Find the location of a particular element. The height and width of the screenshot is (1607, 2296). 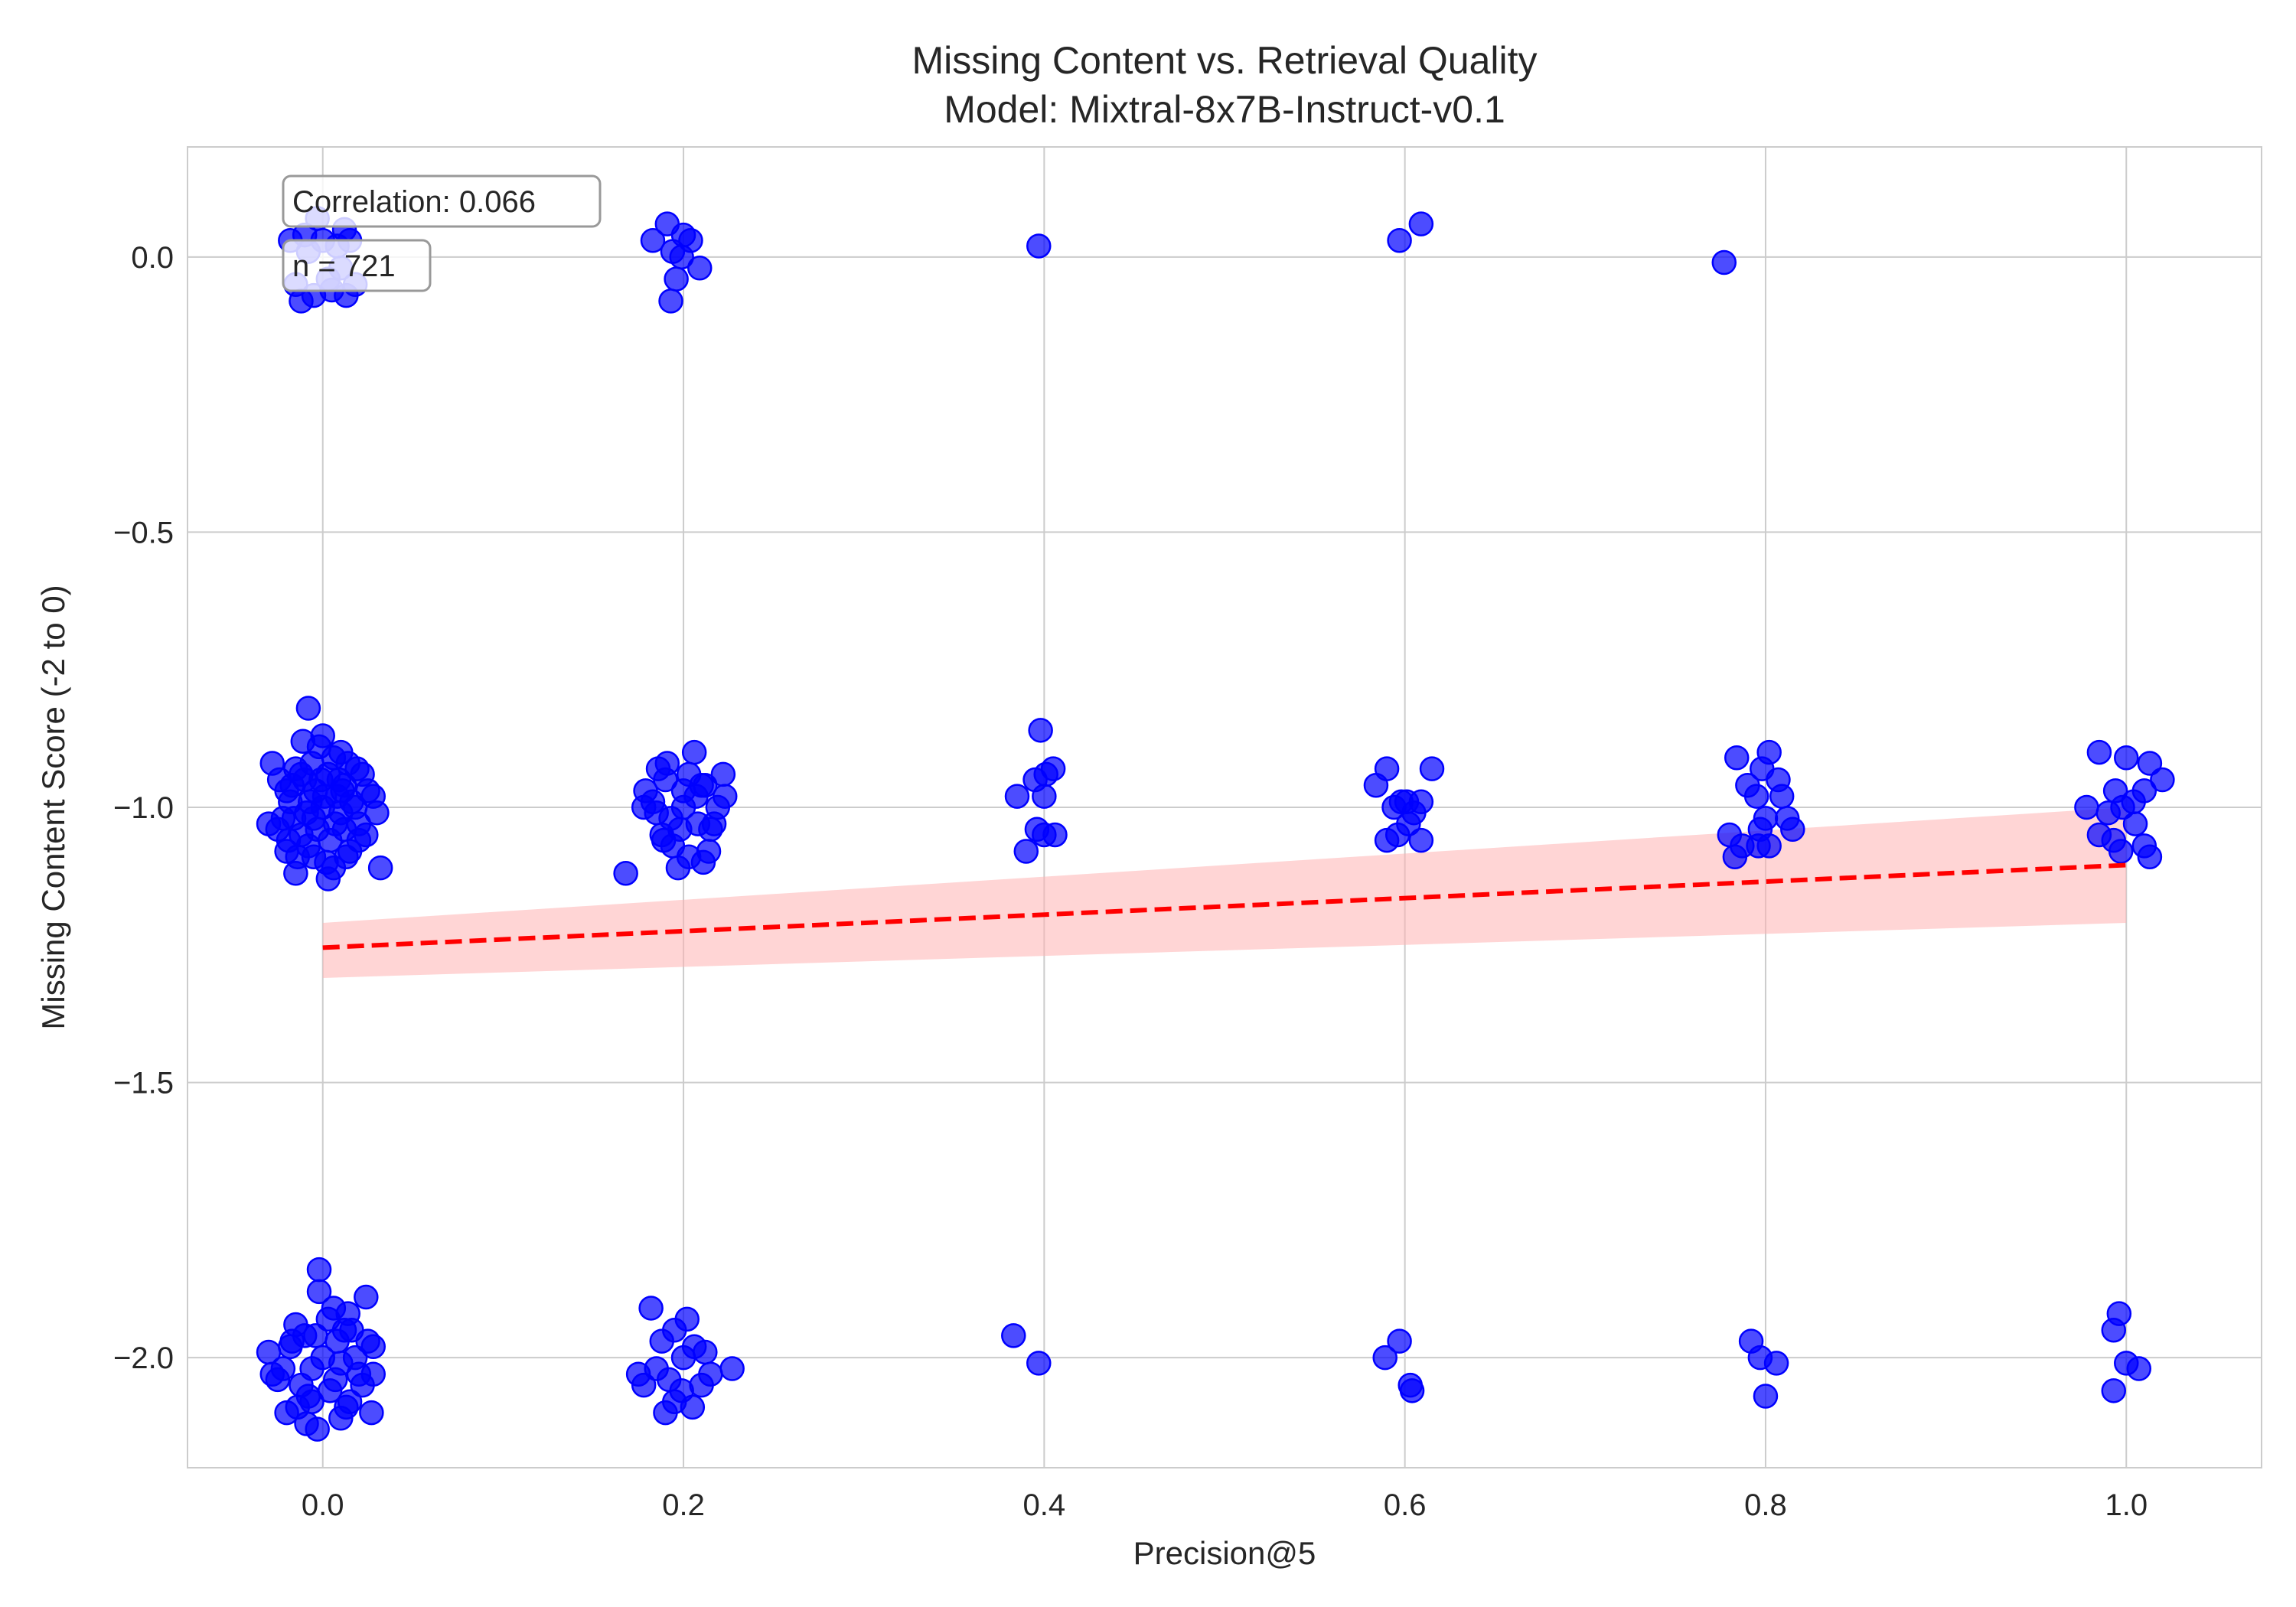

y-axis-label: Missing Content Score (-2 to 0) is located at coordinates (53, 807).